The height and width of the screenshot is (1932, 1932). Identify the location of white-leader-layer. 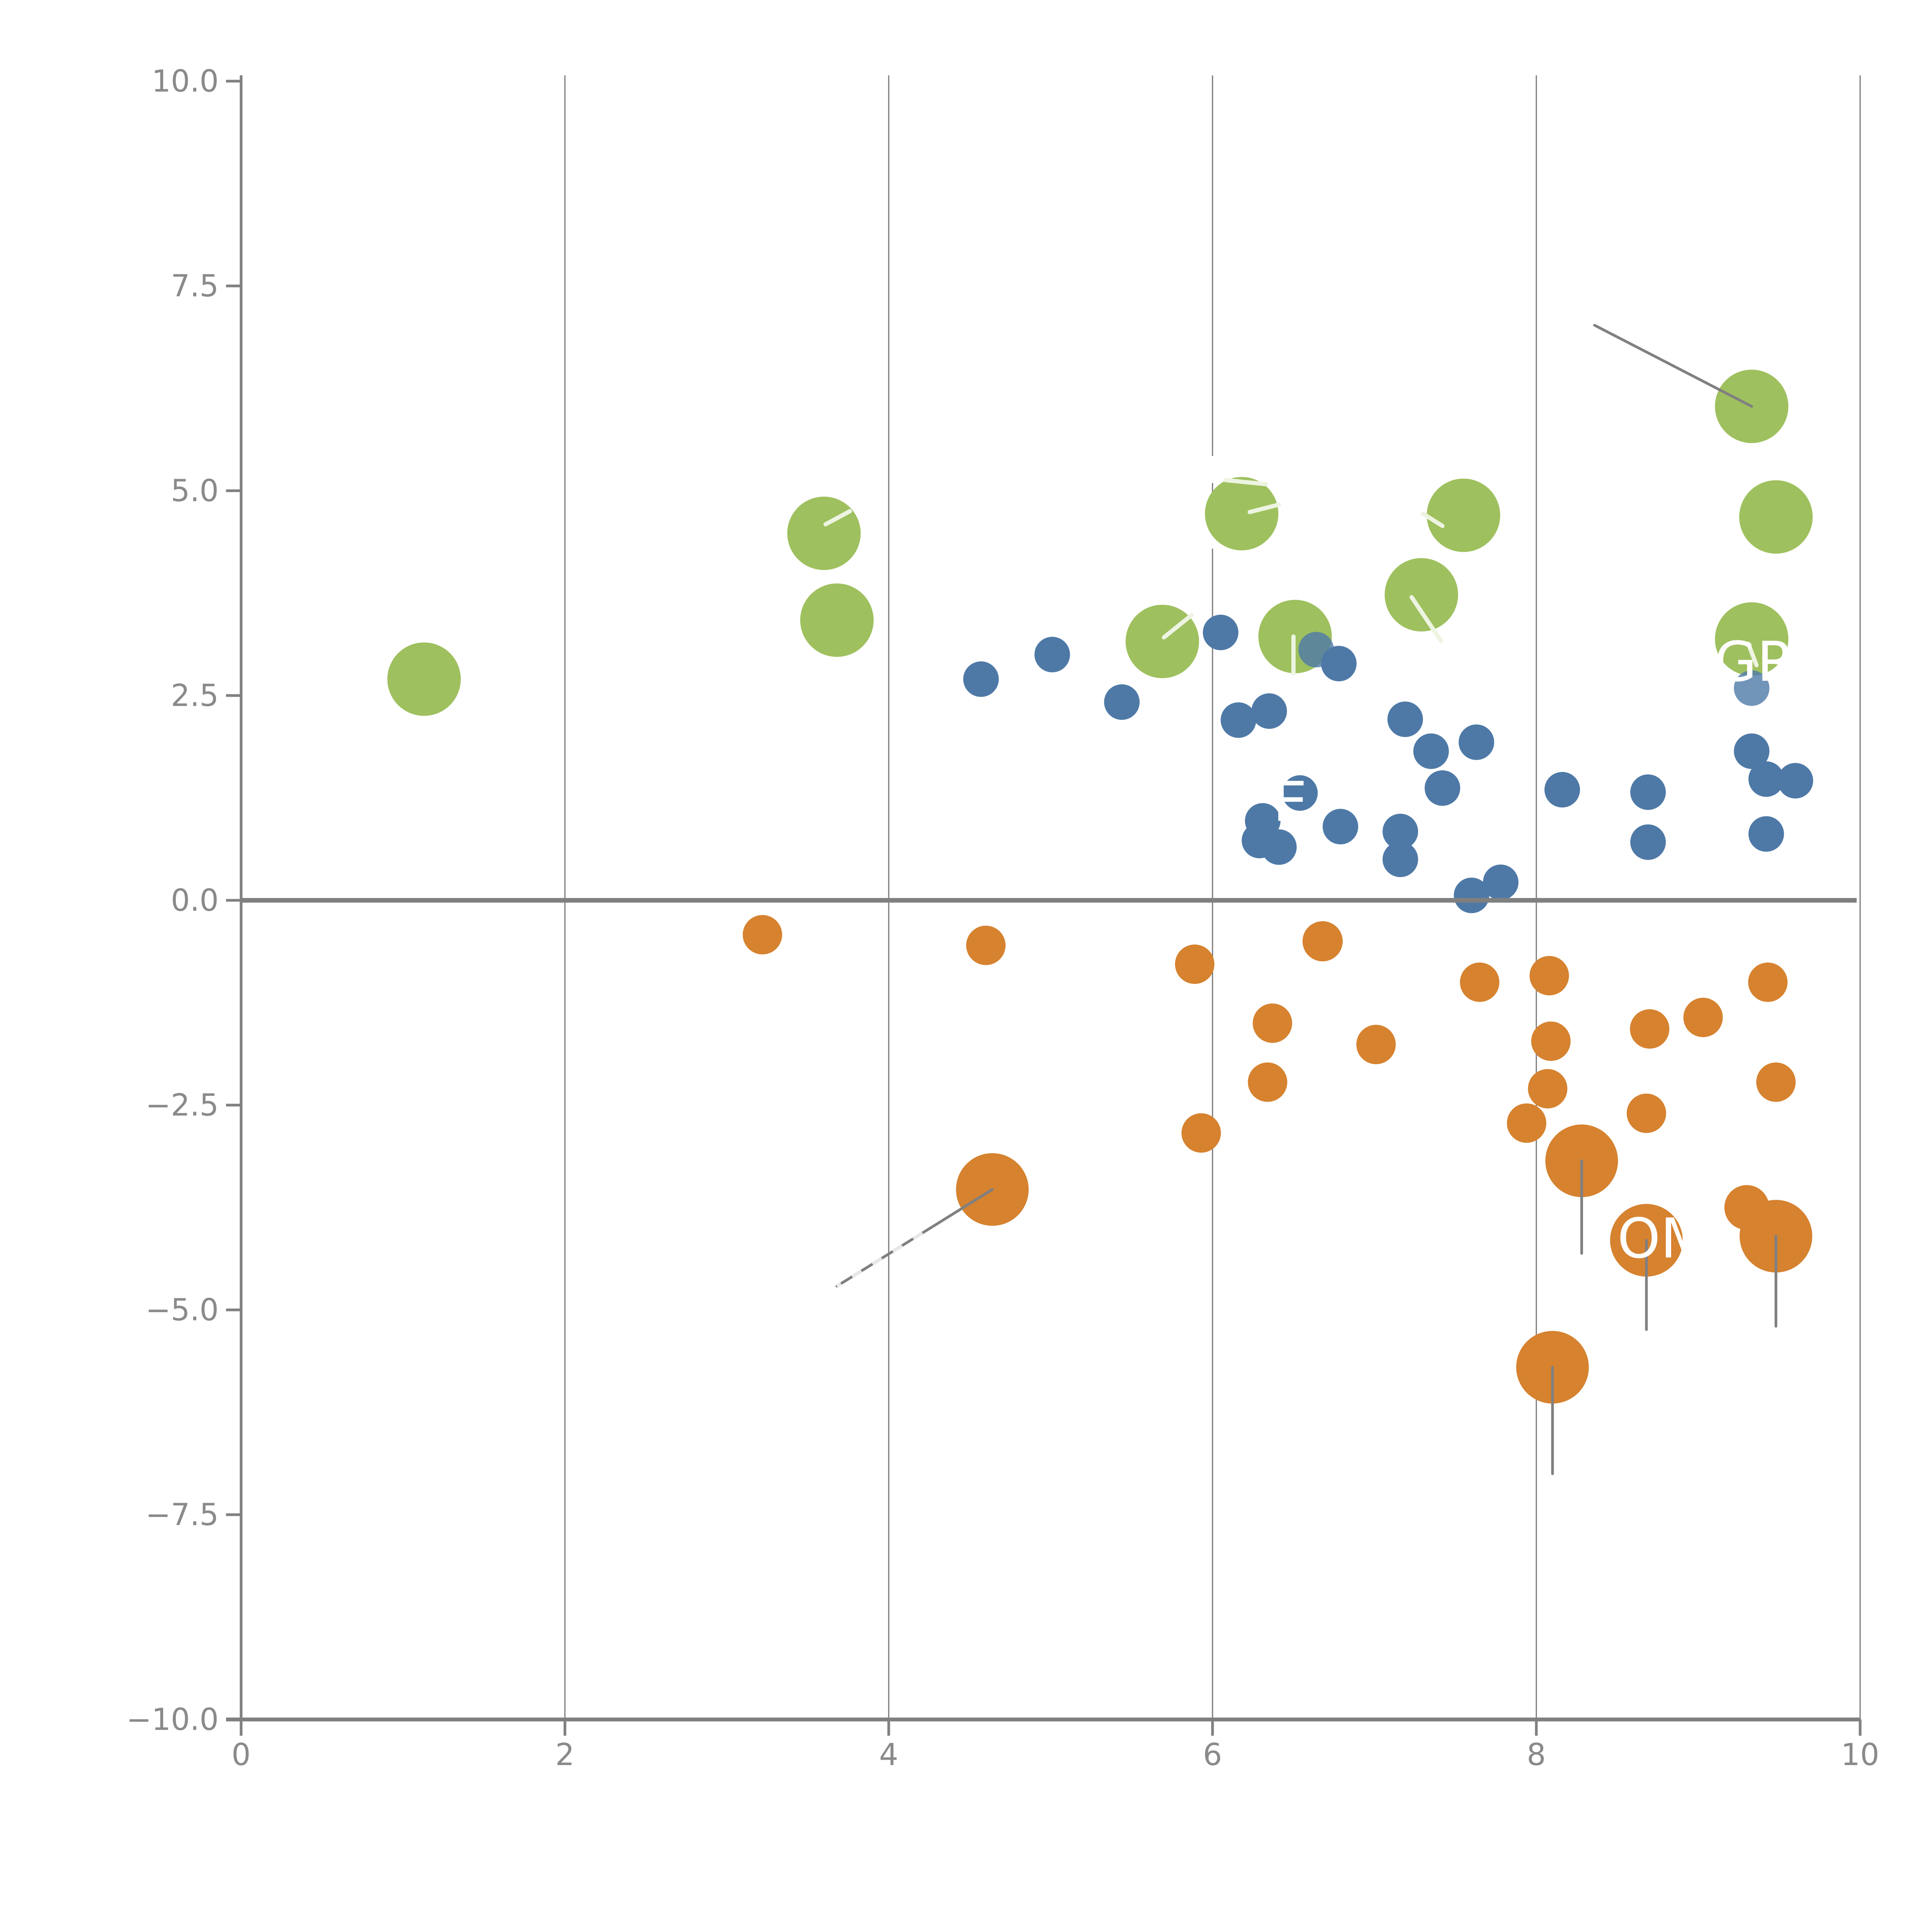
(1291, 577).